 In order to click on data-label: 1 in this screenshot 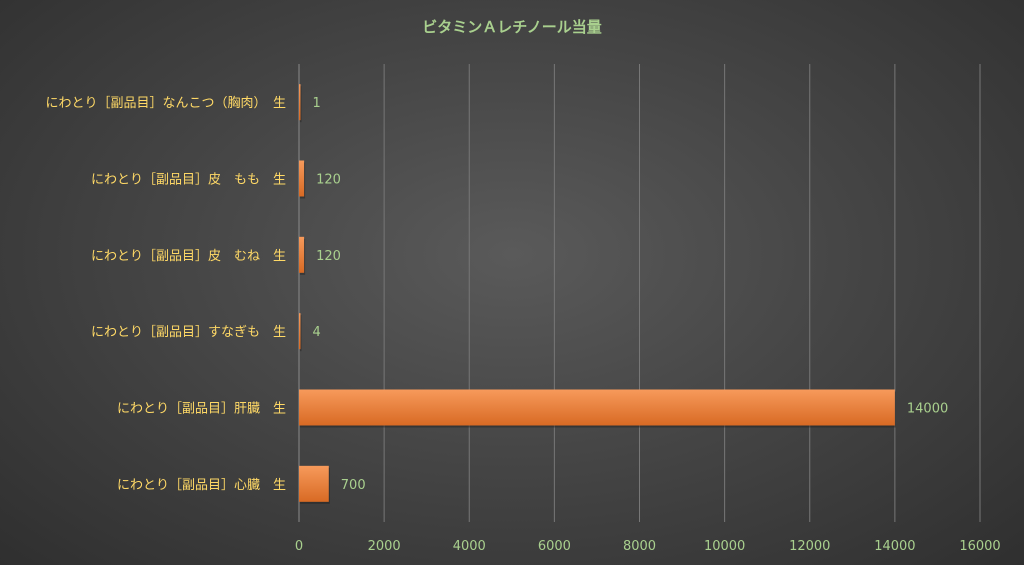, I will do `click(317, 103)`.